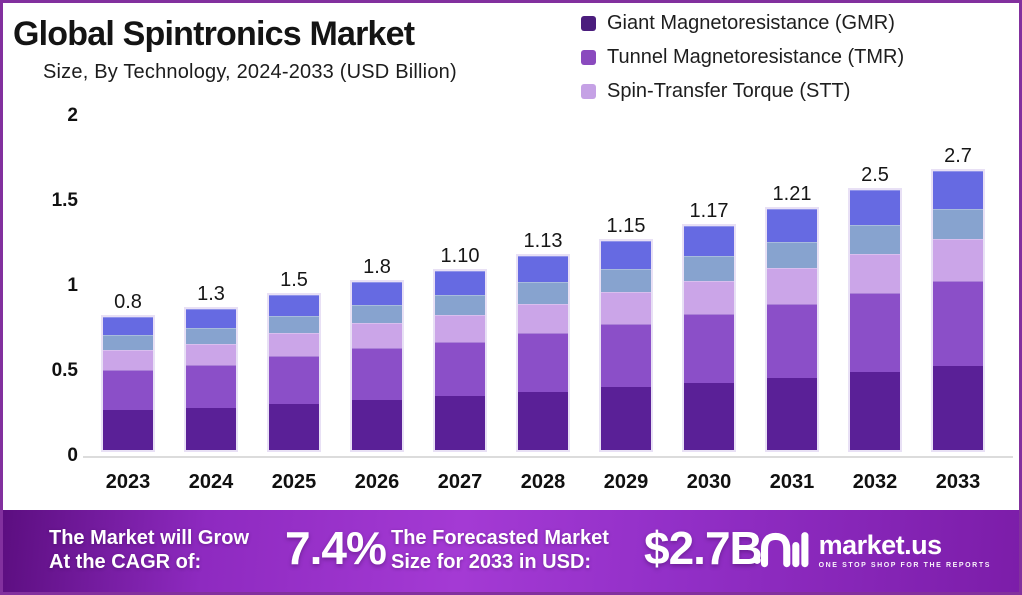 The width and height of the screenshot is (1022, 595). I want to click on x-axis-line, so click(548, 457).